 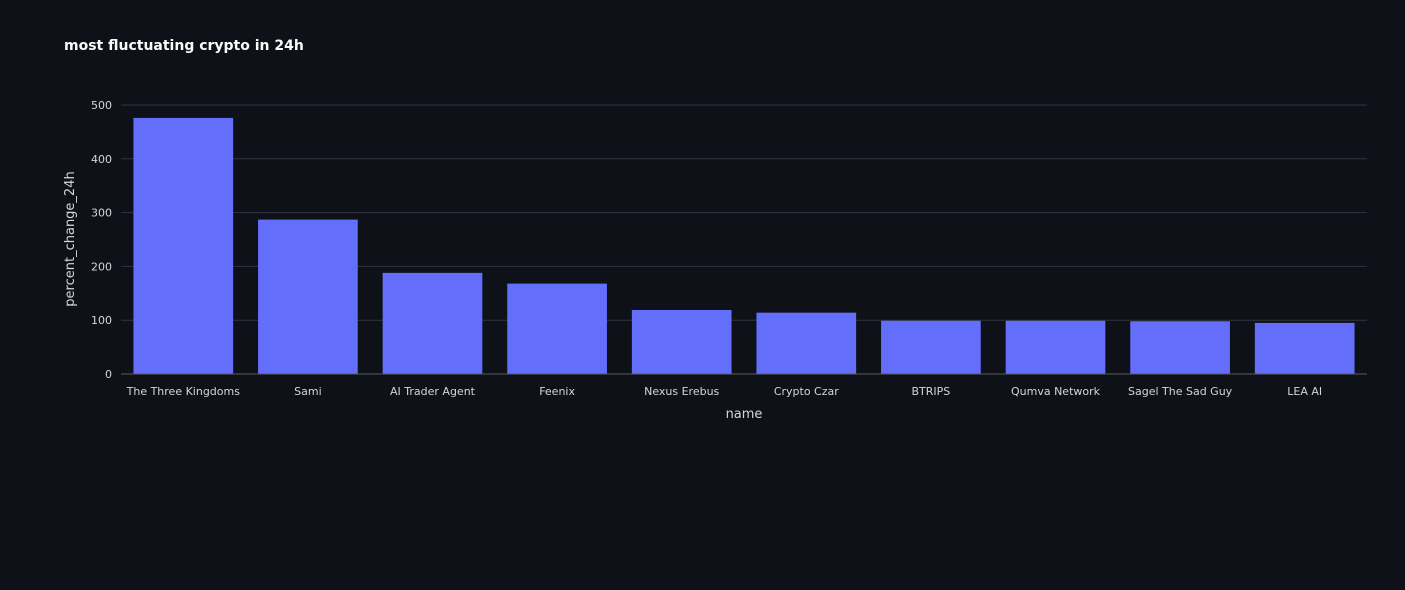 I want to click on x-tick-label: BTRIPS, so click(x=931, y=391).